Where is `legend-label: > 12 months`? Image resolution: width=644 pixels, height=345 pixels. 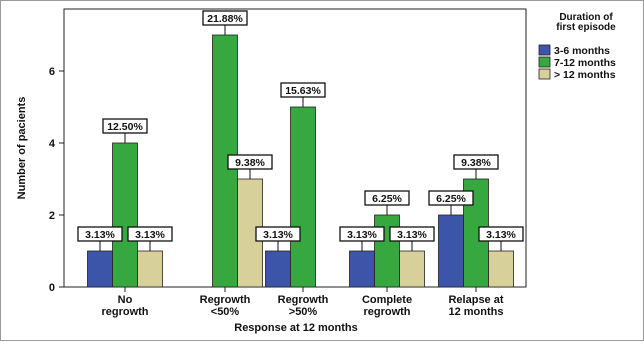 legend-label: > 12 months is located at coordinates (585, 75).